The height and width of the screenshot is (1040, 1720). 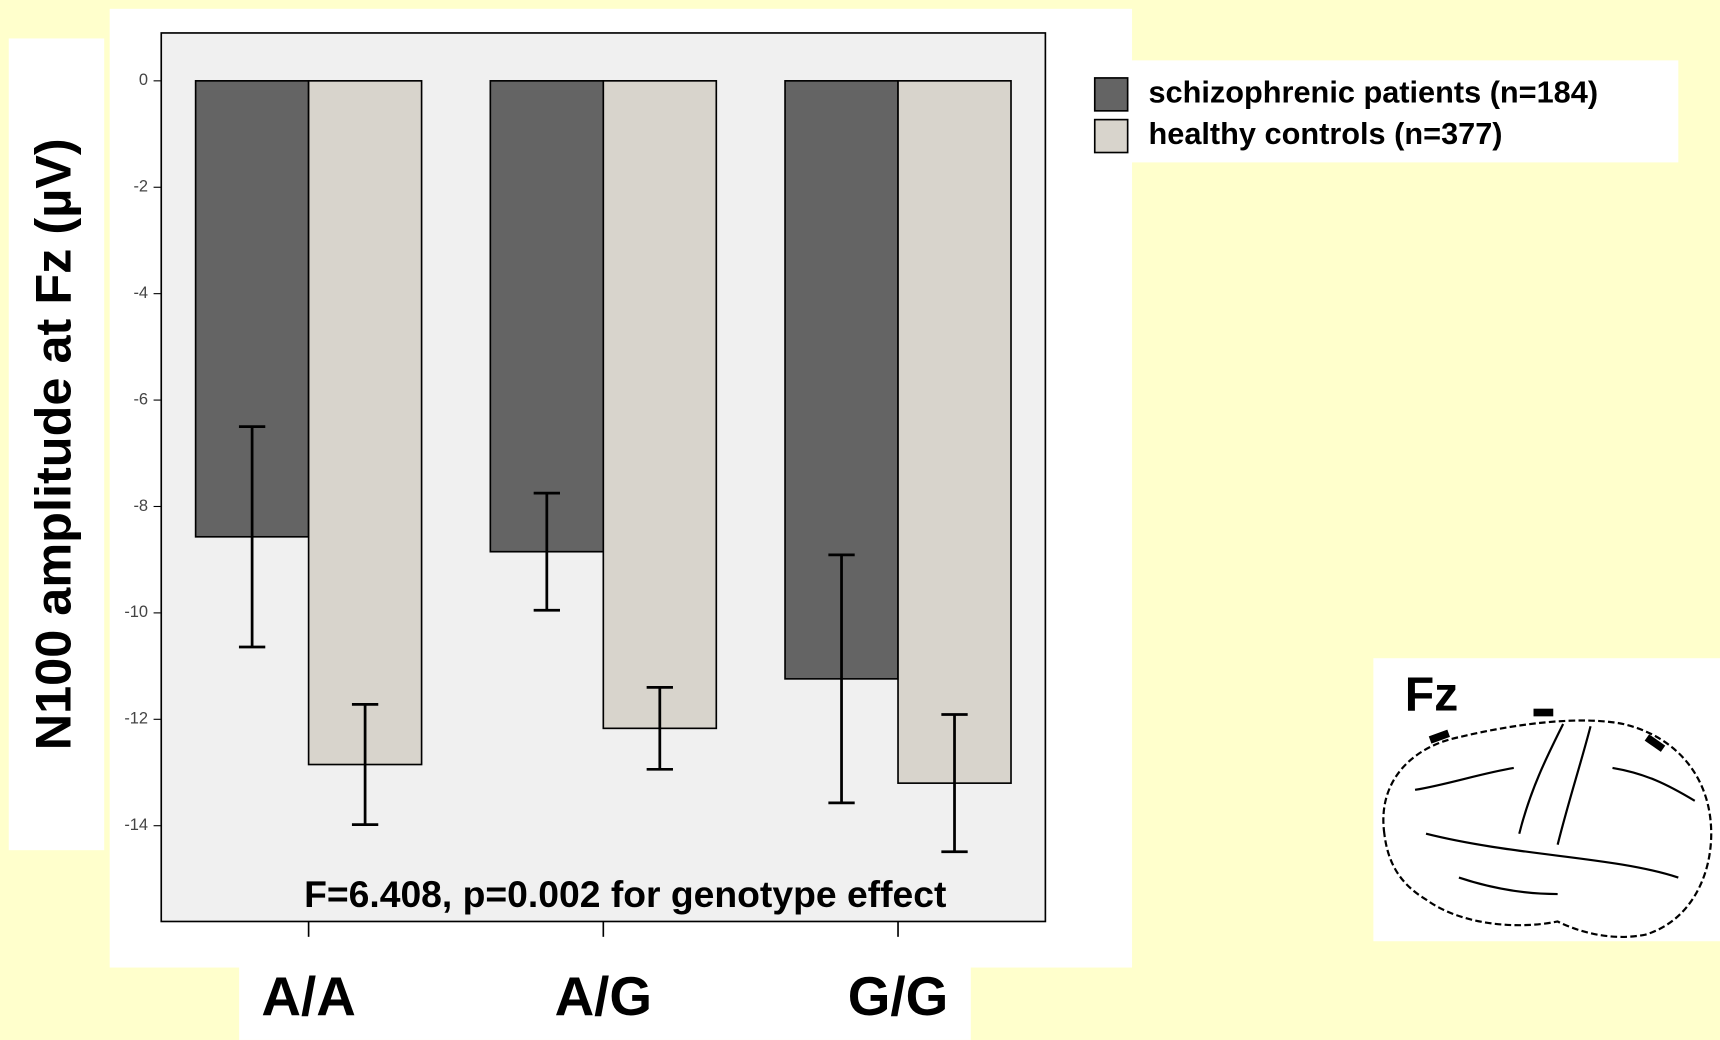 What do you see at coordinates (136, 825) in the screenshot?
I see `y-tick-label: -14` at bounding box center [136, 825].